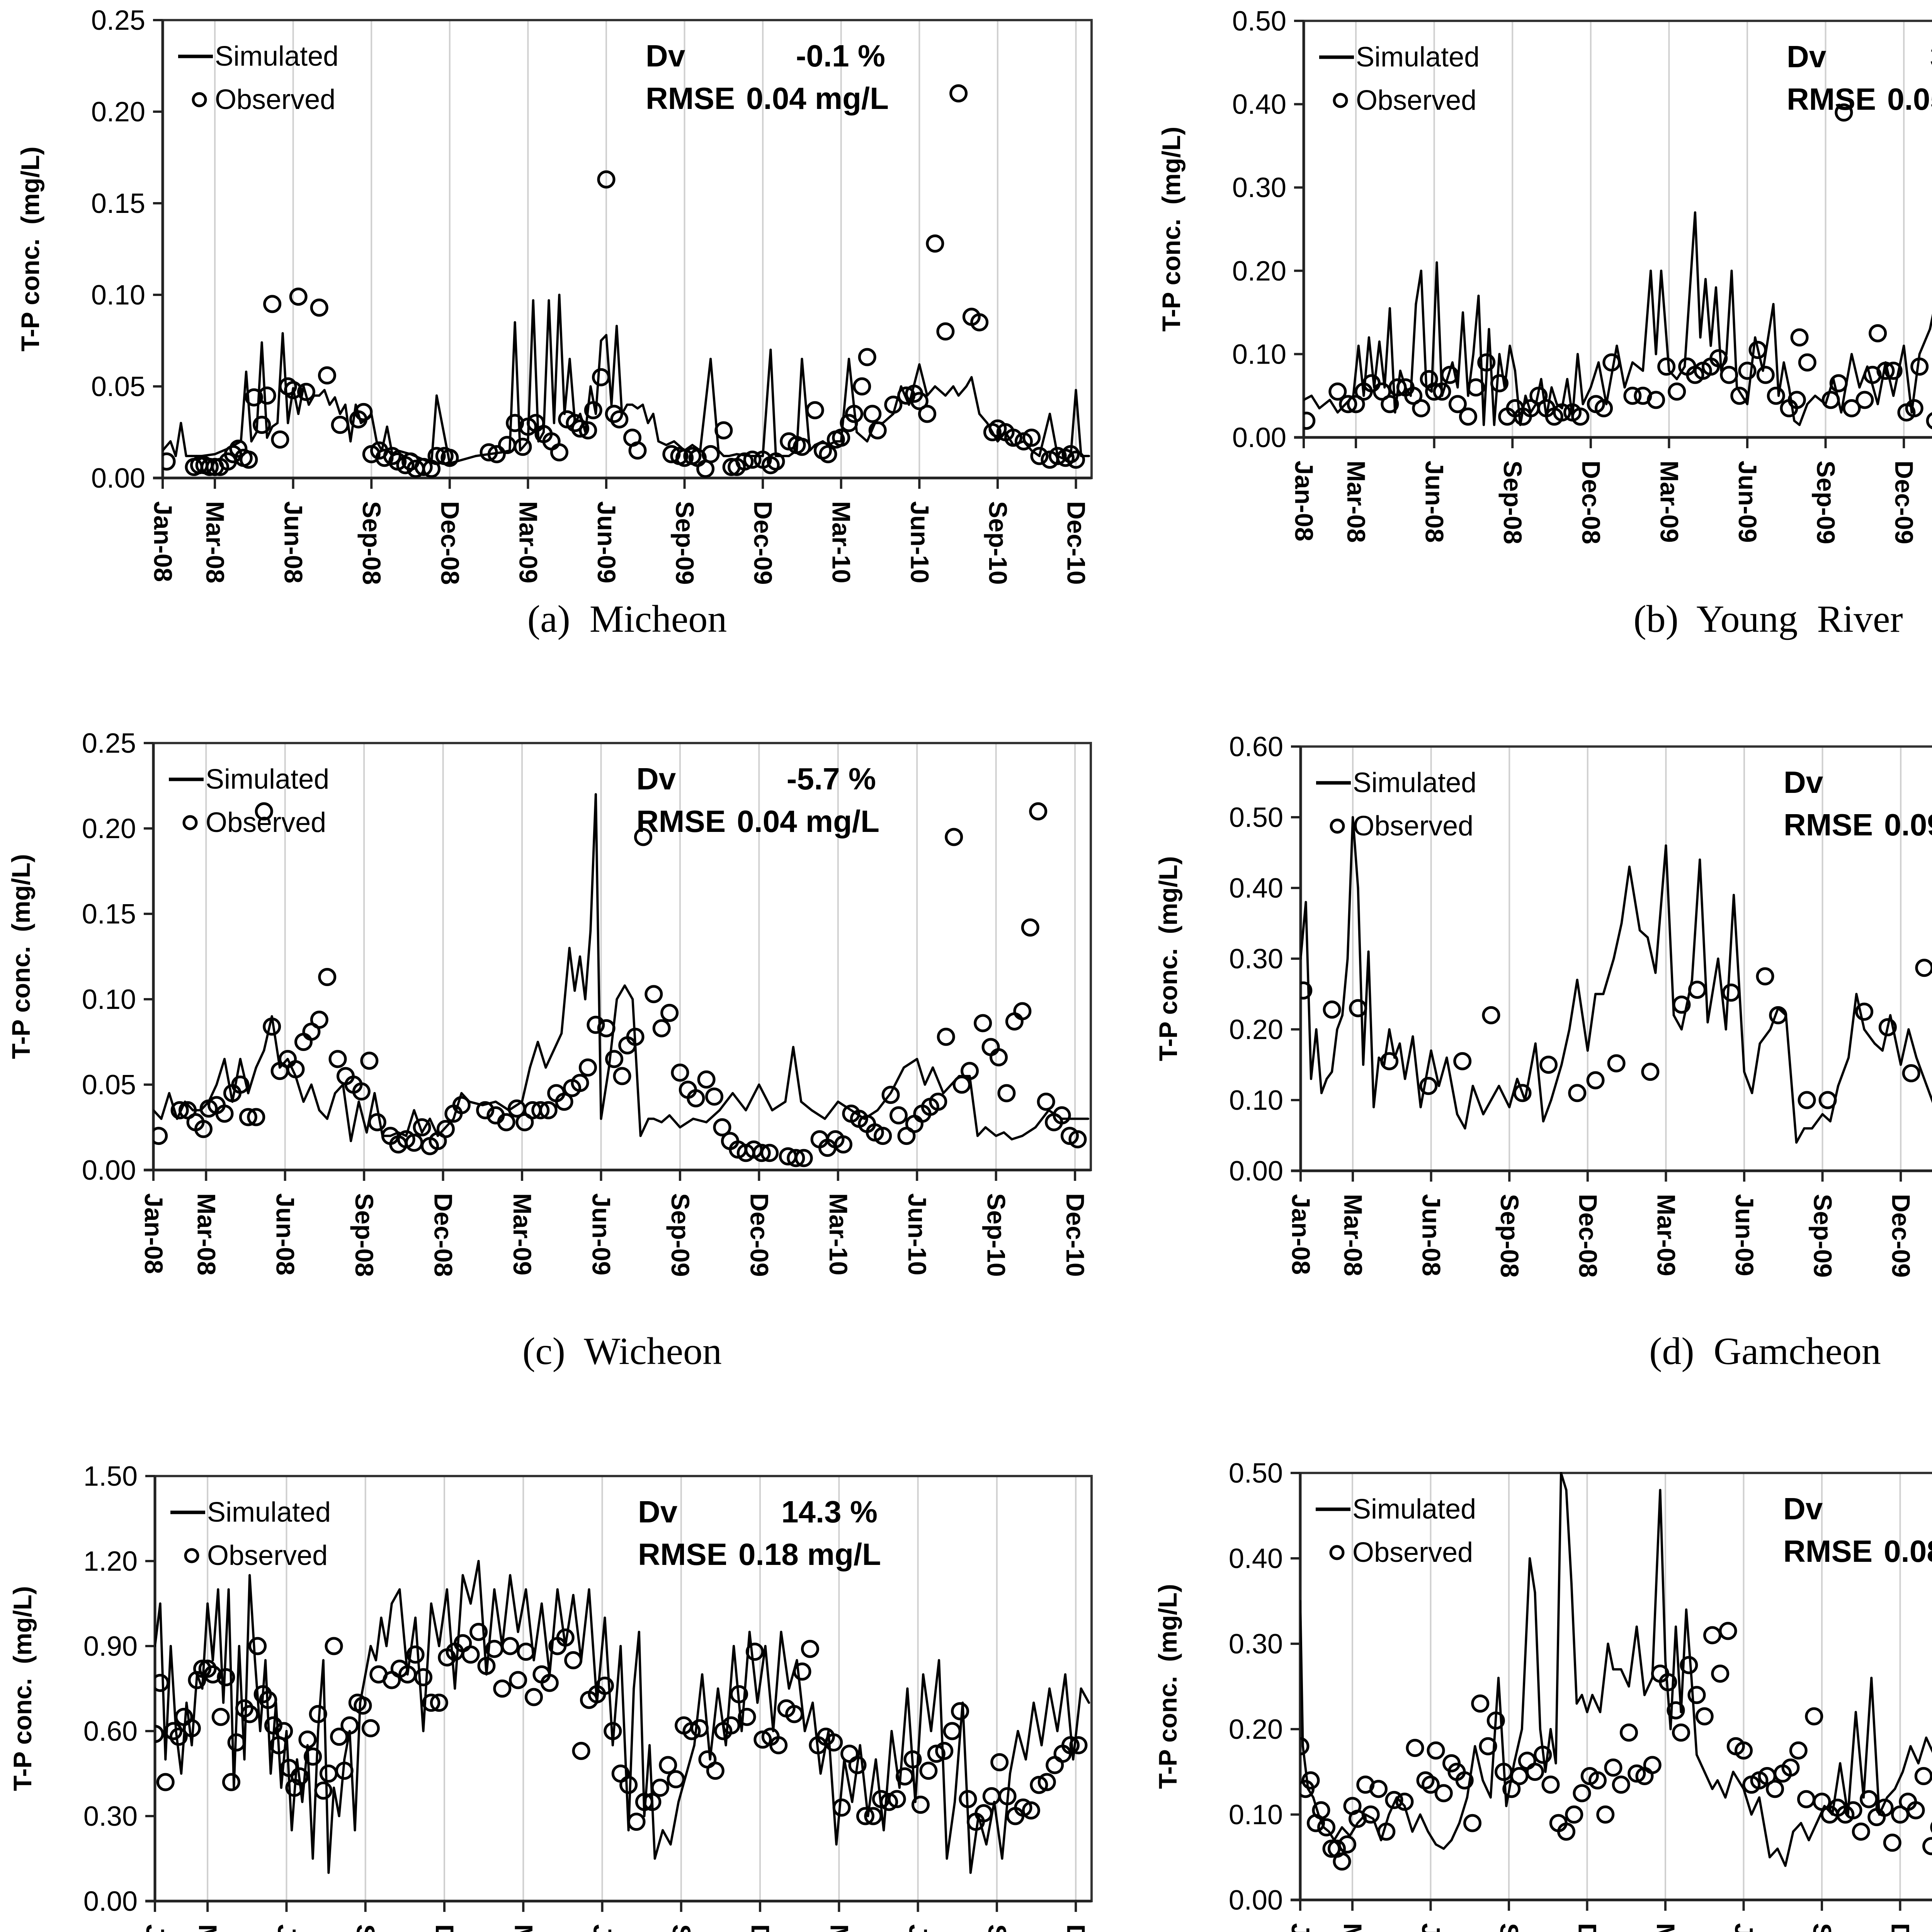 This screenshot has width=1932, height=1932. Describe the element at coordinates (153, 1234) in the screenshot. I see `x-tick-label: Jan-08` at that location.